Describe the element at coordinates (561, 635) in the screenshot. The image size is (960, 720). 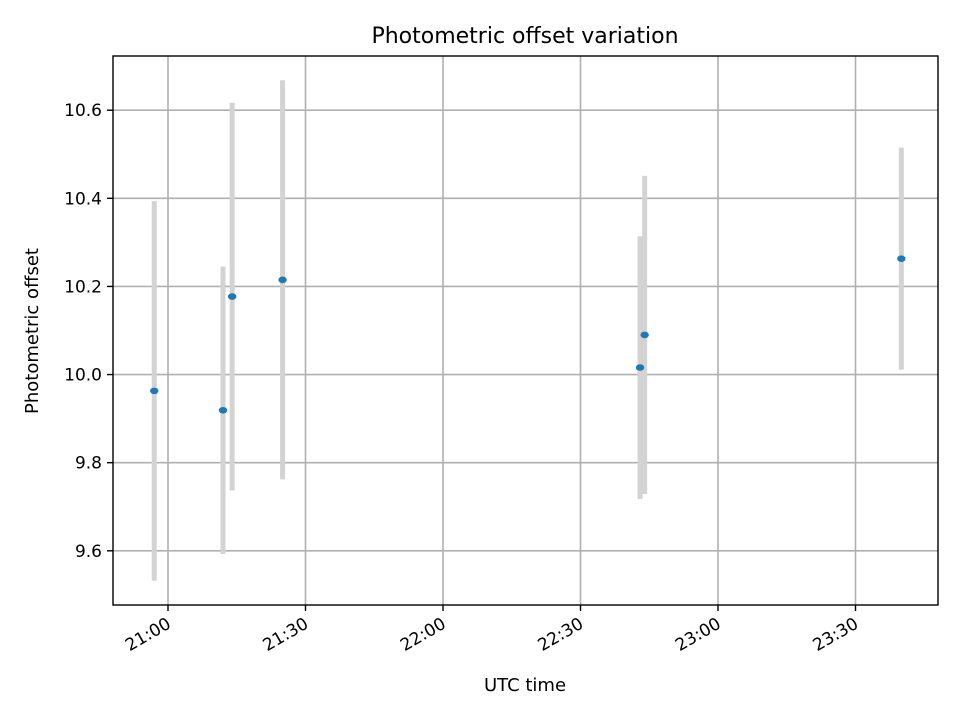
I see `x-tick-label: 22:30` at that location.